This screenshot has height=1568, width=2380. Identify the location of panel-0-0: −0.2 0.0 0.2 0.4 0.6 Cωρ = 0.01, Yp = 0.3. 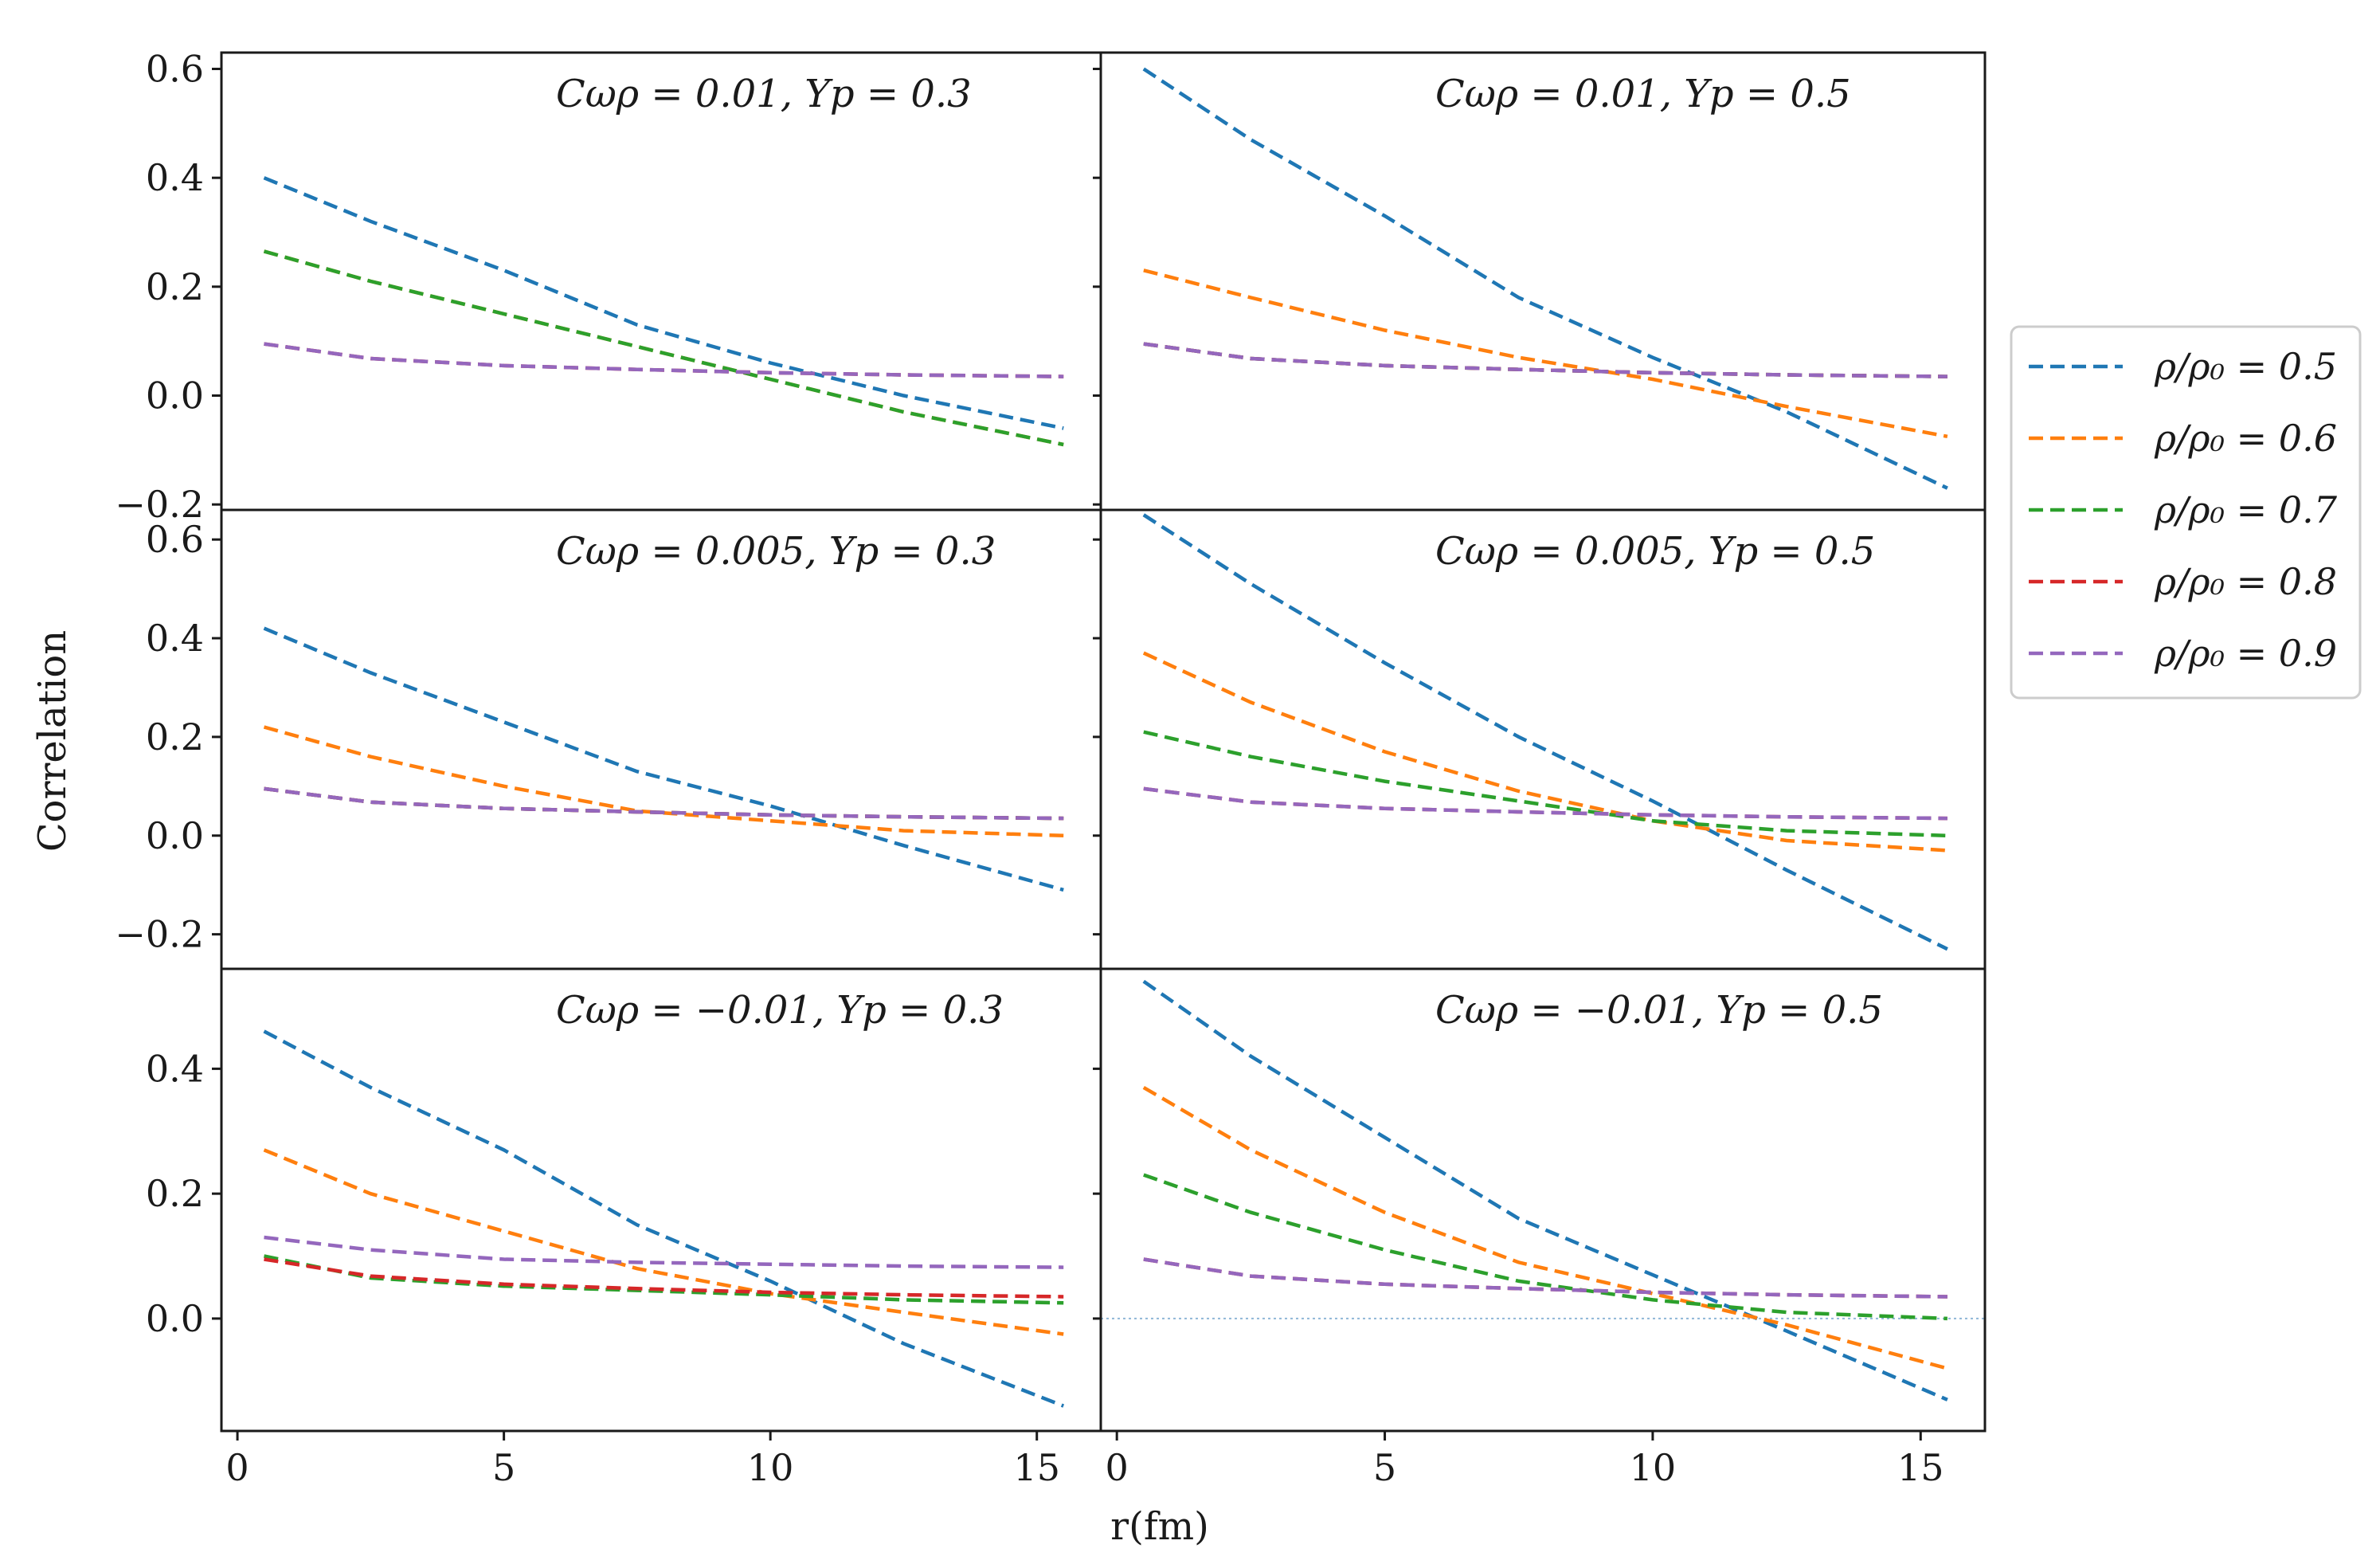
(608, 287).